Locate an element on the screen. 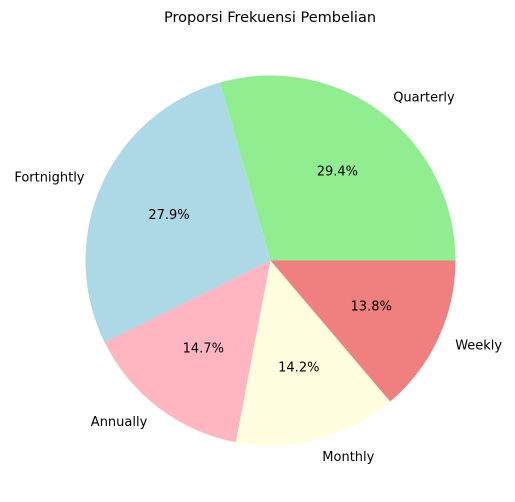  pie-slice-weekly is located at coordinates (363, 331).